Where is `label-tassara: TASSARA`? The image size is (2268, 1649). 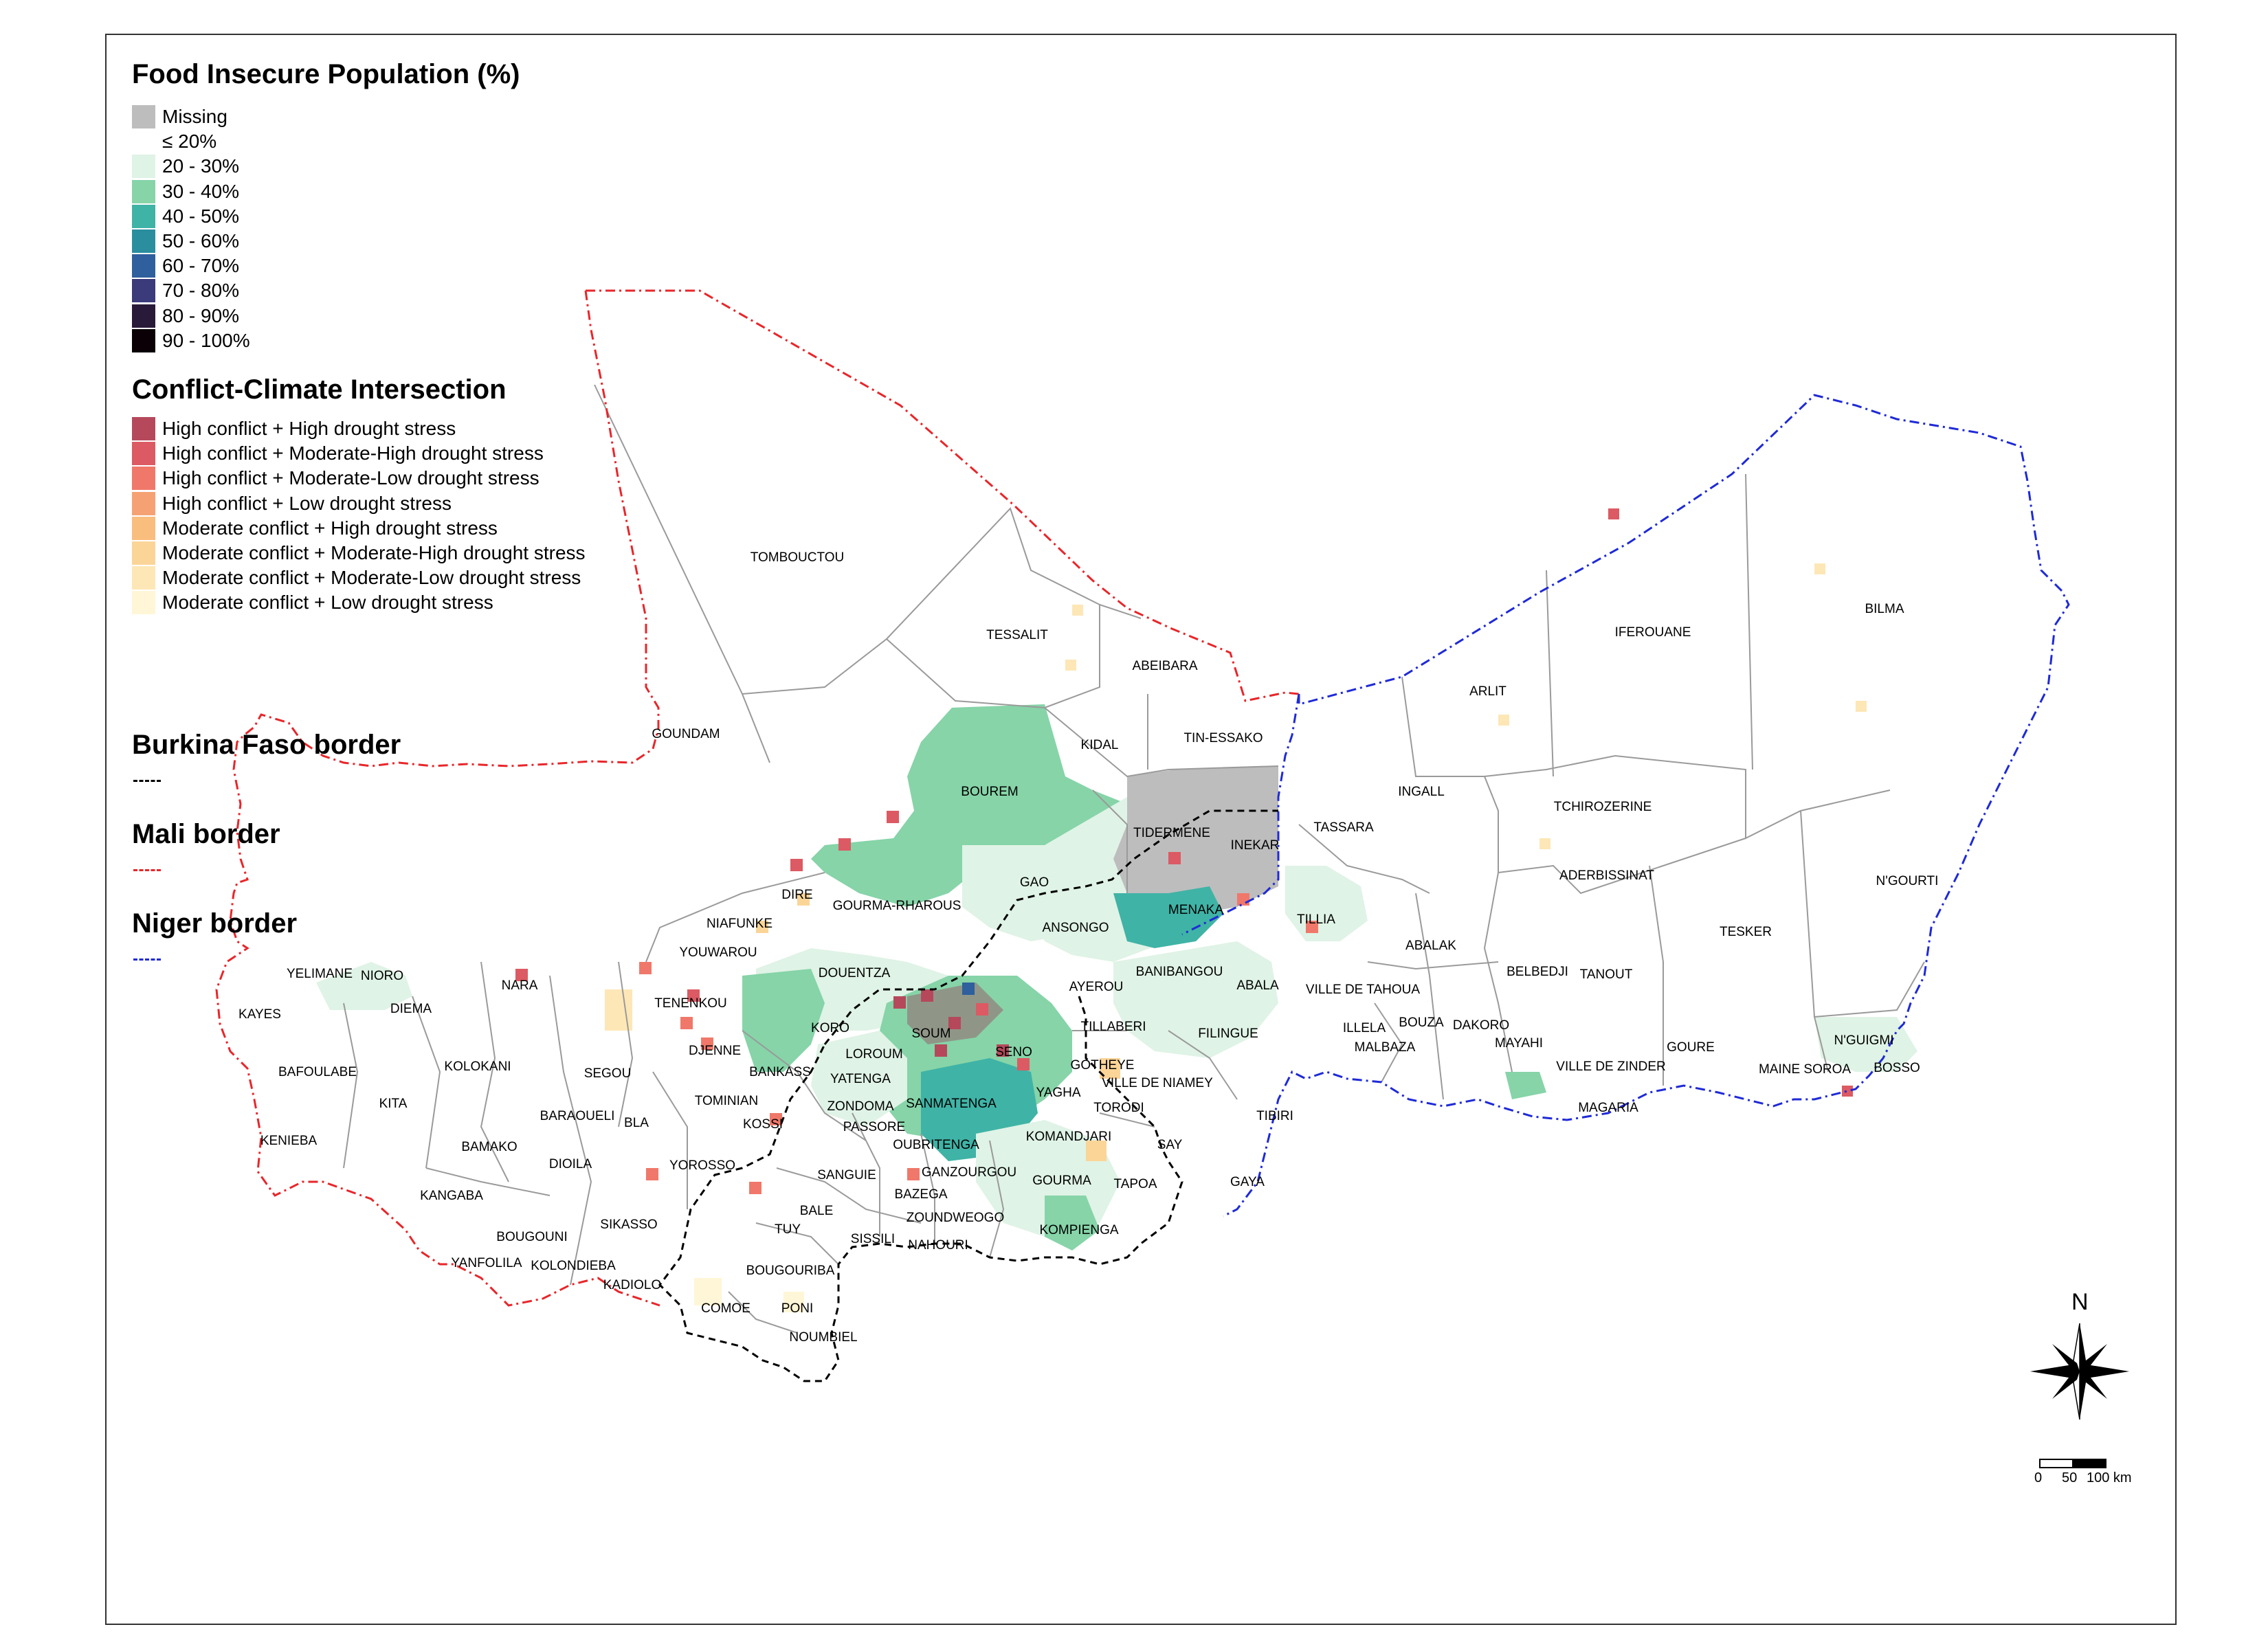
label-tassara: TASSARA is located at coordinates (1344, 827).